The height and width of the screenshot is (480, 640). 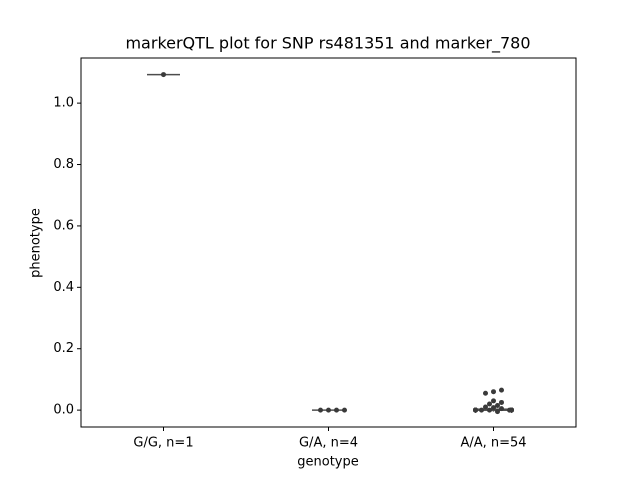 I want to click on x-tick-label: G/A, n=4, so click(x=328, y=443).